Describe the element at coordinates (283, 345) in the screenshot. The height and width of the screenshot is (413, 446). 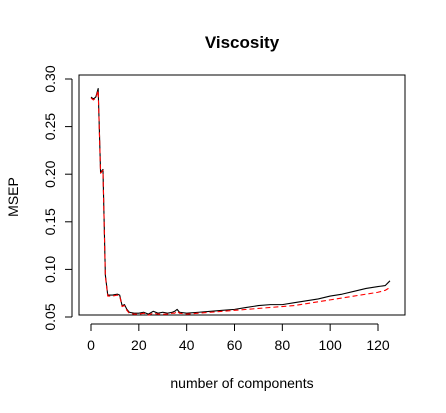
I see `x-tick-label: 80` at that location.